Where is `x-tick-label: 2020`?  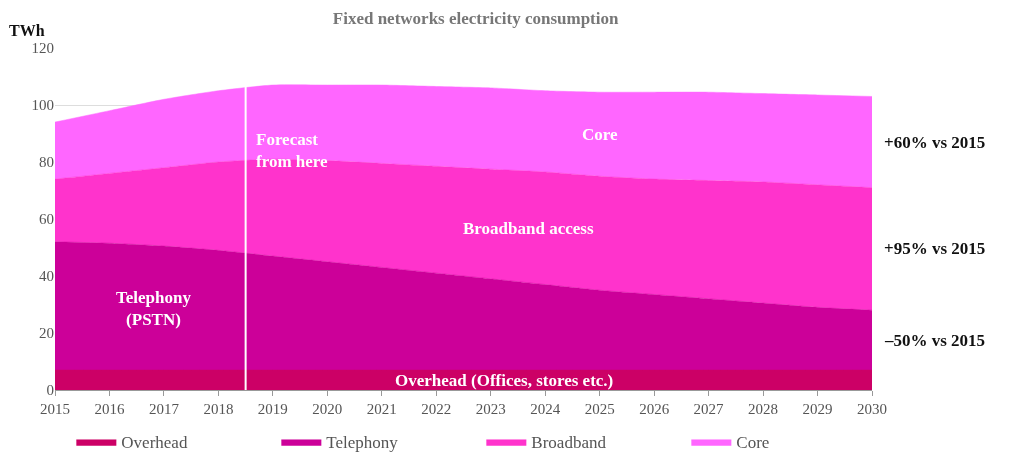 x-tick-label: 2020 is located at coordinates (327, 409).